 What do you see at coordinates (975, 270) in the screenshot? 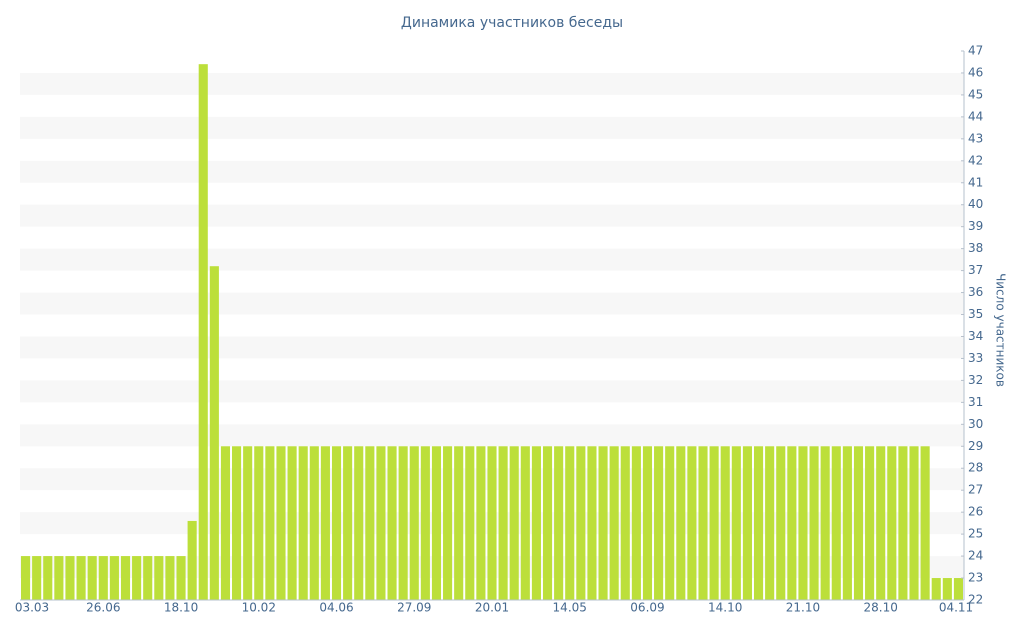
I see `y-tick-label: 37` at bounding box center [975, 270].